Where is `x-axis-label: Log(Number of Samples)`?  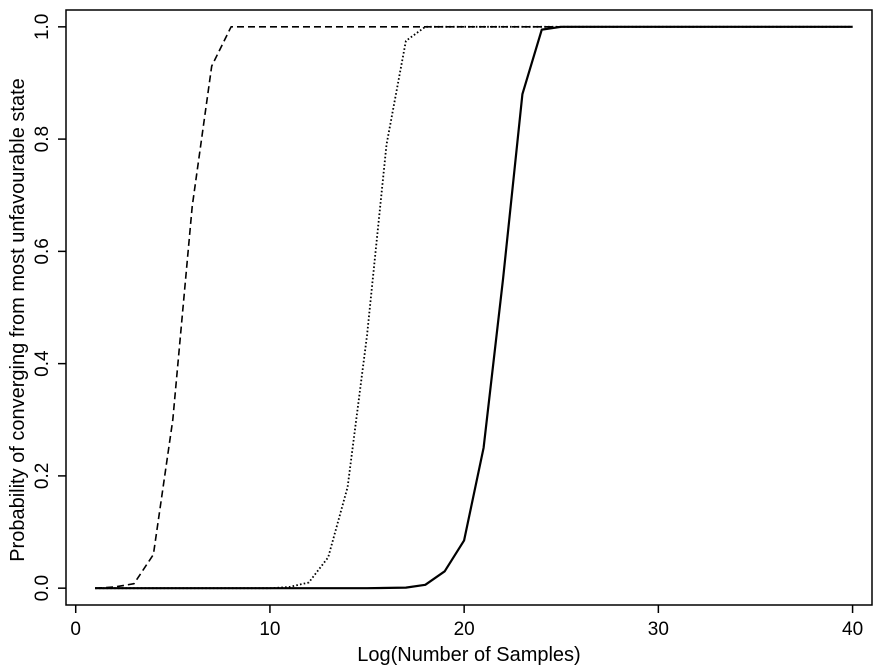 x-axis-label: Log(Number of Samples) is located at coordinates (468, 655).